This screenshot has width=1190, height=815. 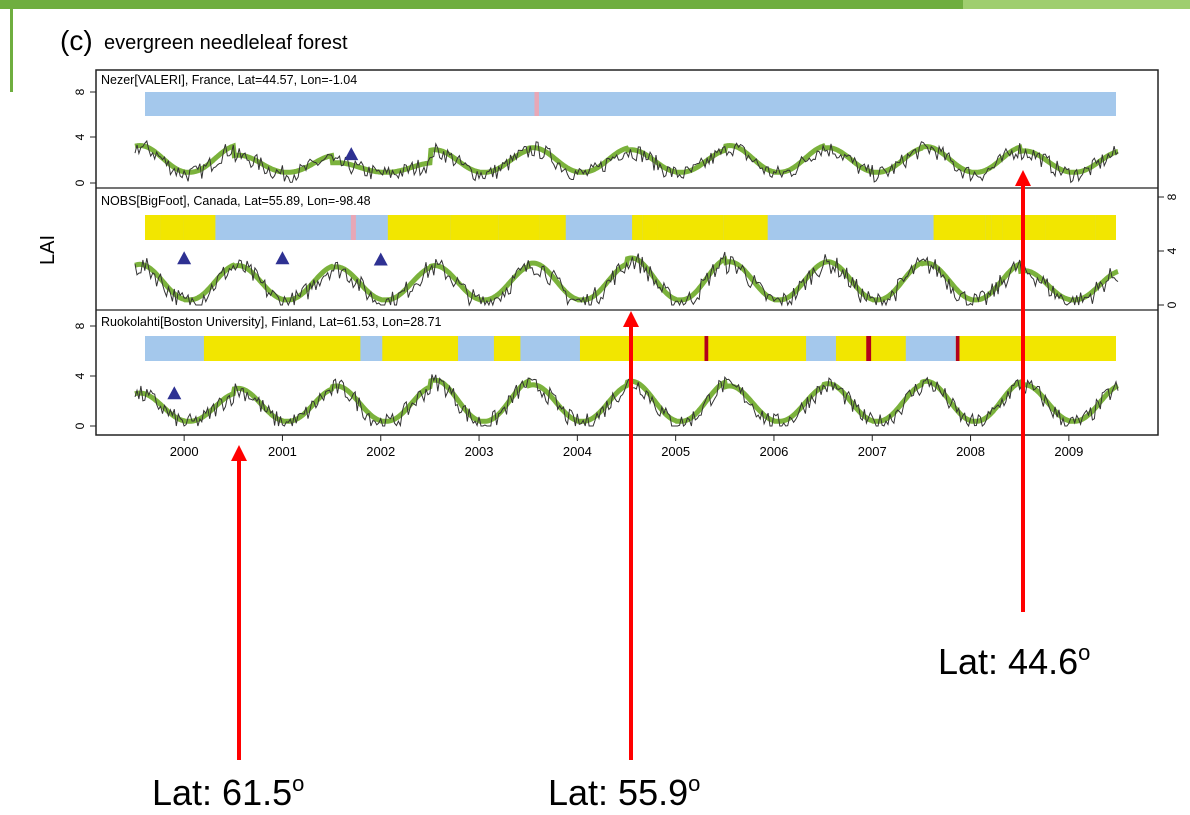 I want to click on x-tick-label-2009: 2009, so click(x=1068, y=451).